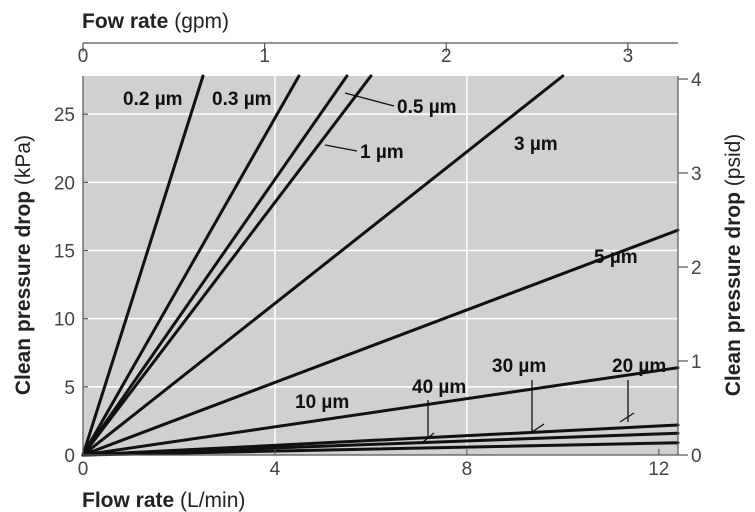 This screenshot has width=755, height=512. I want to click on left-axis-title: Clean pressure drop (kPa), so click(23, 265).